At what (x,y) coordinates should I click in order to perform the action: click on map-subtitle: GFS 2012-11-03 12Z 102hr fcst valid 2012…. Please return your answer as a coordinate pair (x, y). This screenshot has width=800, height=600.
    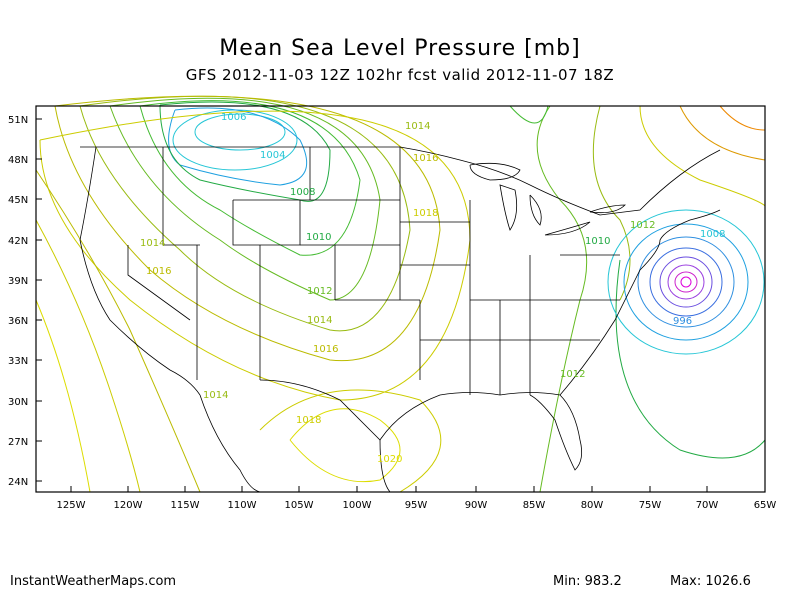
    Looking at the image, I should click on (400, 75).